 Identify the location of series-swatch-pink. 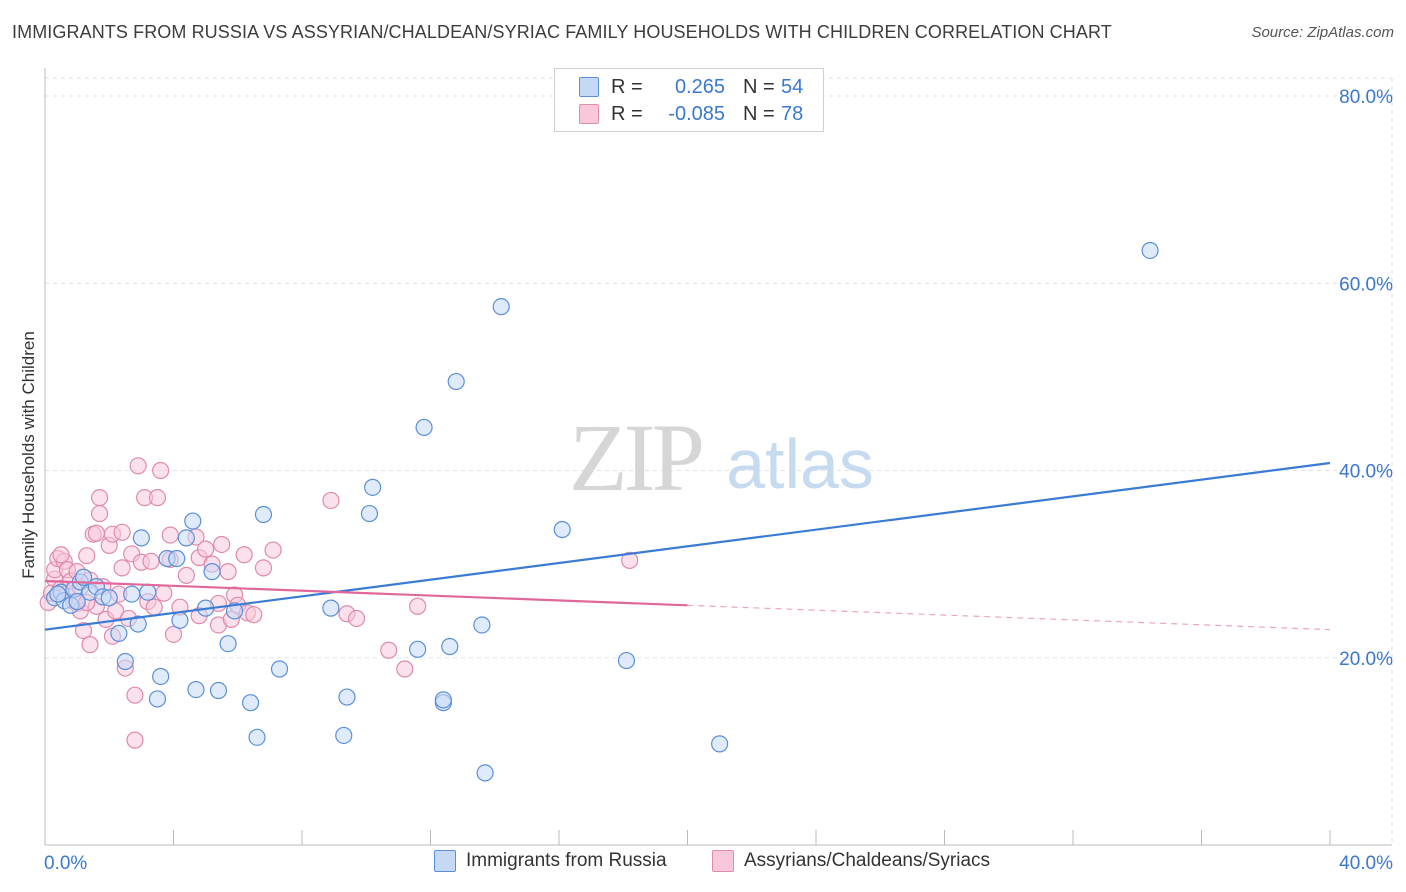
(723, 861).